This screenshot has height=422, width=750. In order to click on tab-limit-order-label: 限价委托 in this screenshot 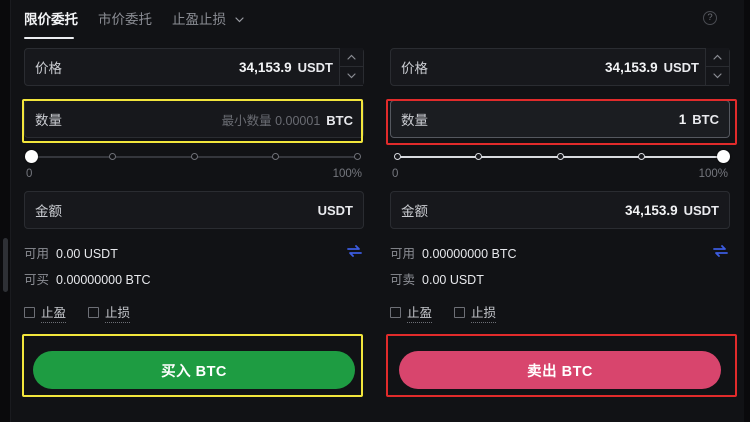, I will do `click(51, 19)`.